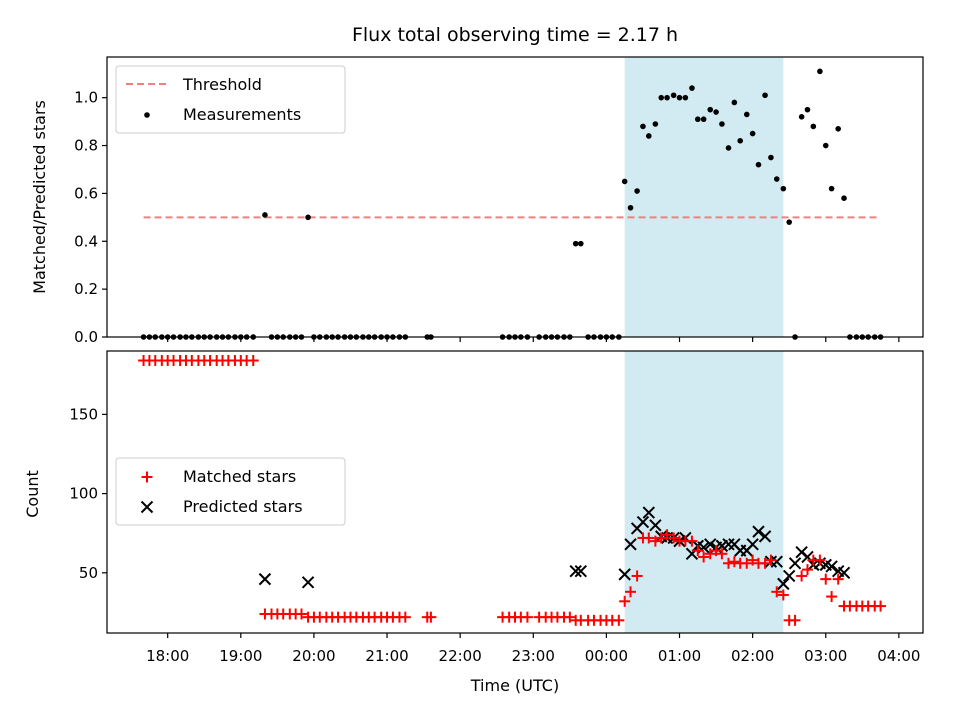 This screenshot has height=720, width=960. Describe the element at coordinates (222, 84) in the screenshot. I see `legend-threshold-label: Threshold` at that location.